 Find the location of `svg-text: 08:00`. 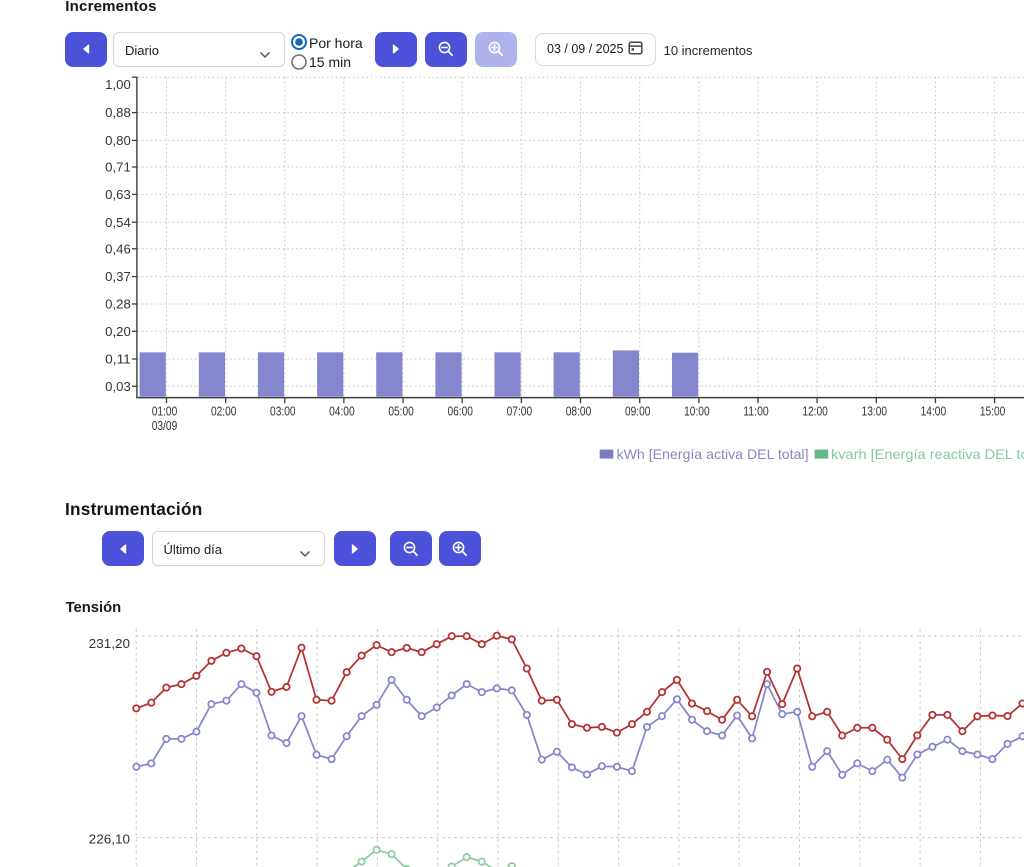

svg-text: 08:00 is located at coordinates (579, 410).